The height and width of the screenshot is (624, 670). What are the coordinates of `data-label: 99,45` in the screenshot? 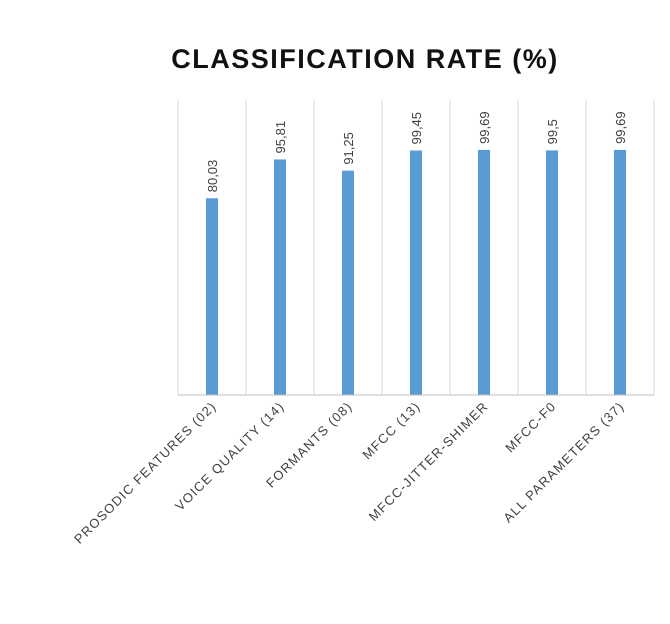 It's located at (416, 128).